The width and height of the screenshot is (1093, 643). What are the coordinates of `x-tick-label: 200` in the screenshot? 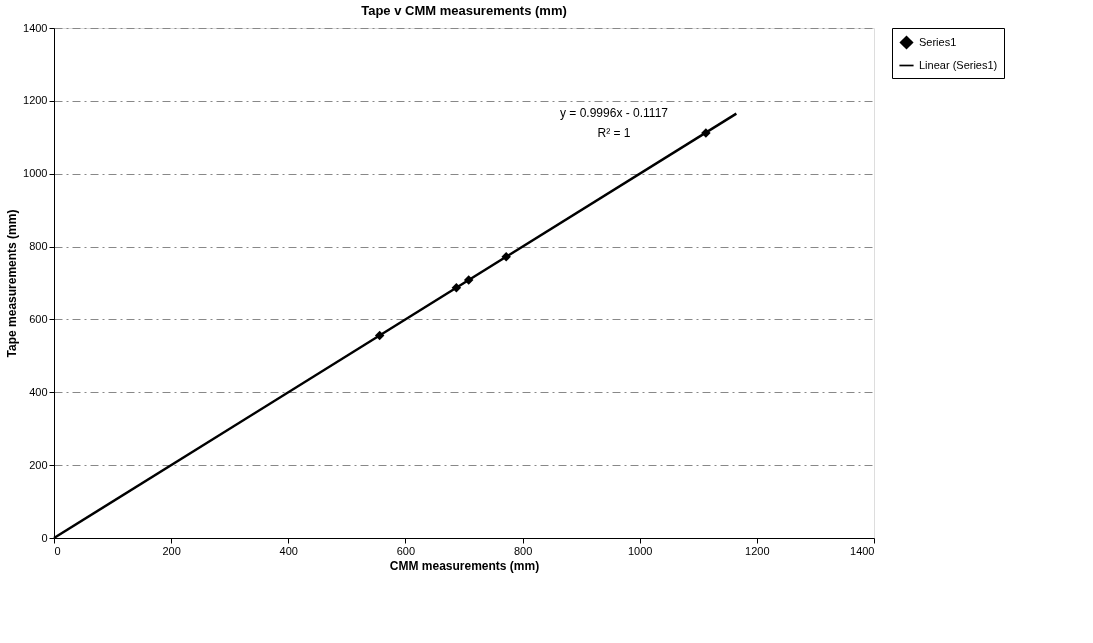 It's located at (171, 550).